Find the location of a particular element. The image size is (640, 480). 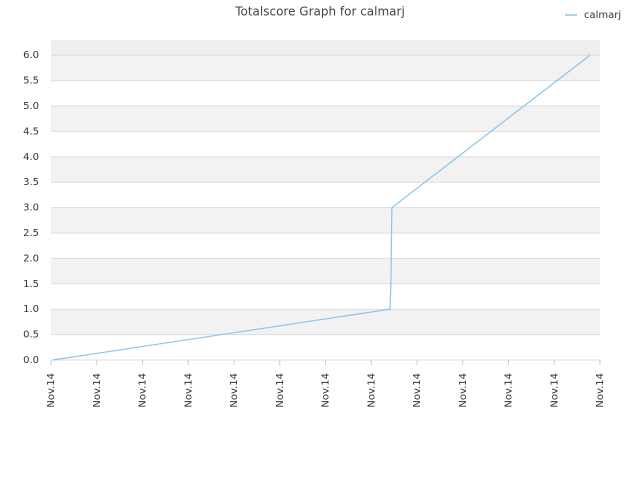

y-tick-label: 5.5 is located at coordinates (31, 81).